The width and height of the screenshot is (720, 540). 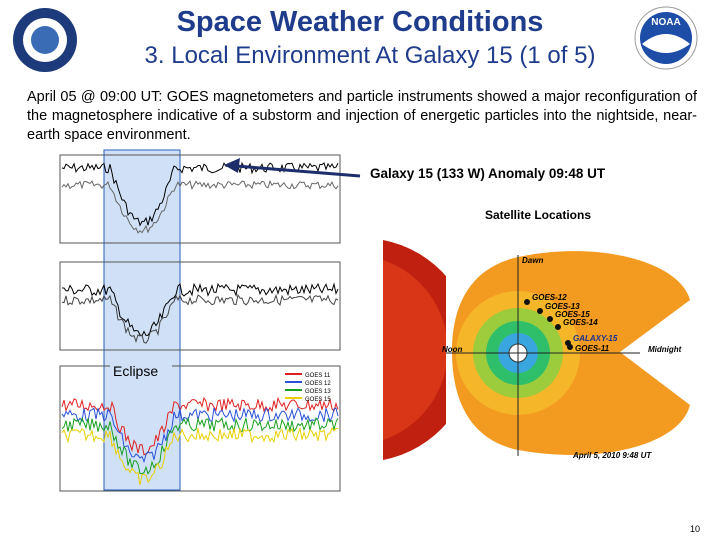 What do you see at coordinates (318, 384) in the screenshot?
I see `legend-label: GOES 12` at bounding box center [318, 384].